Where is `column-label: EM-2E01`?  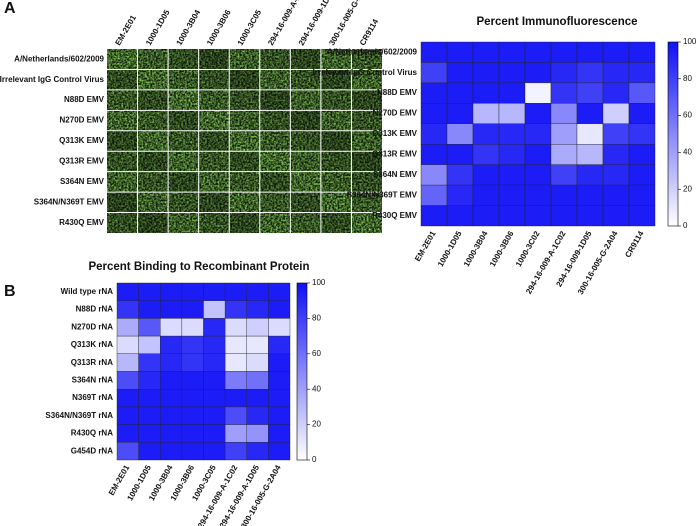
column-label: EM-2E01 is located at coordinates (425, 246).